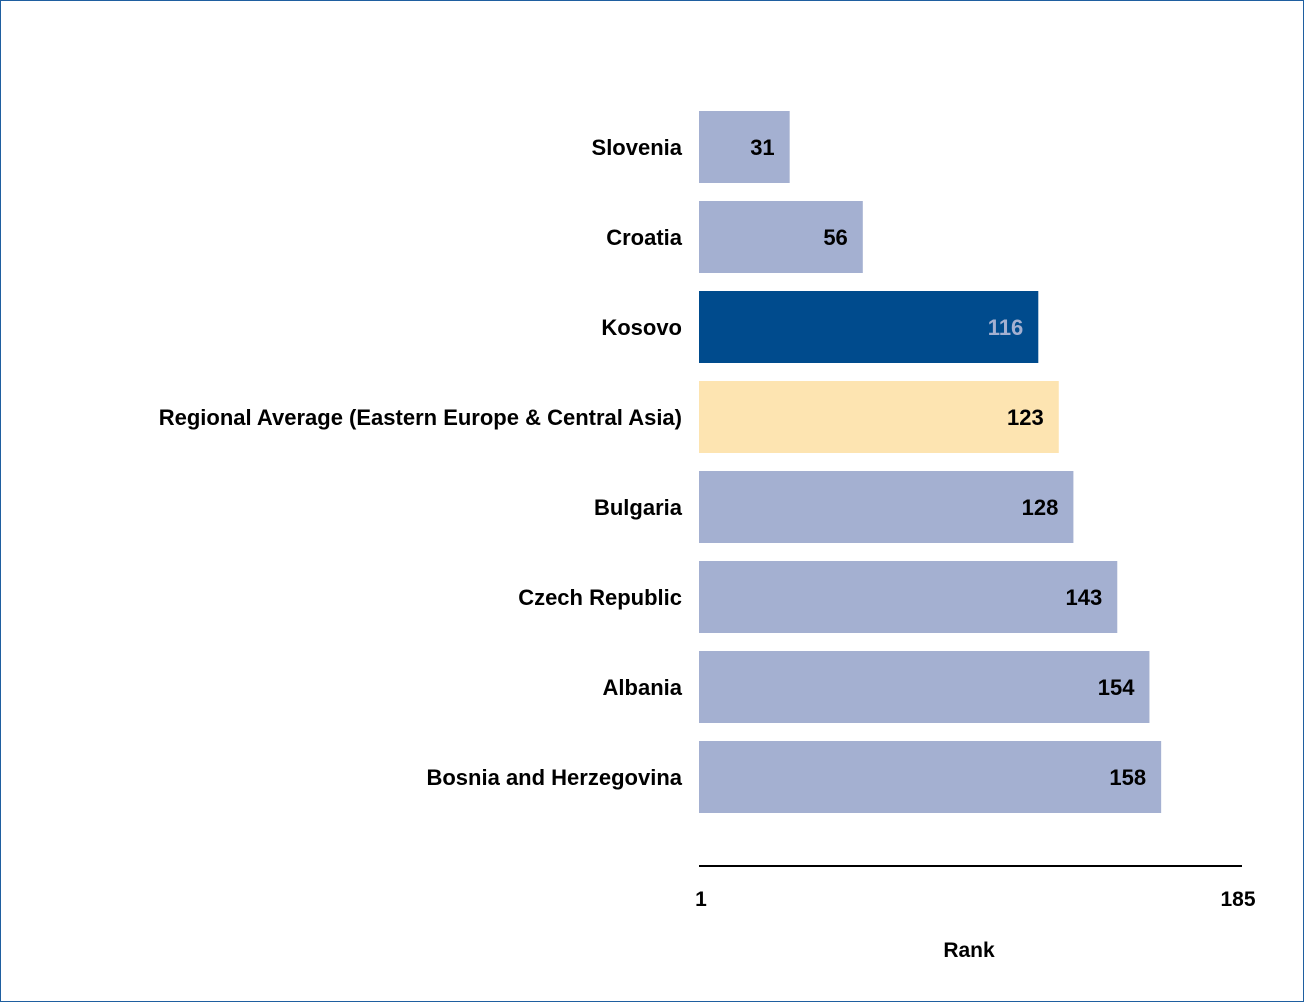 This screenshot has height=1002, width=1304. I want to click on value-label: 143, so click(1084, 597).